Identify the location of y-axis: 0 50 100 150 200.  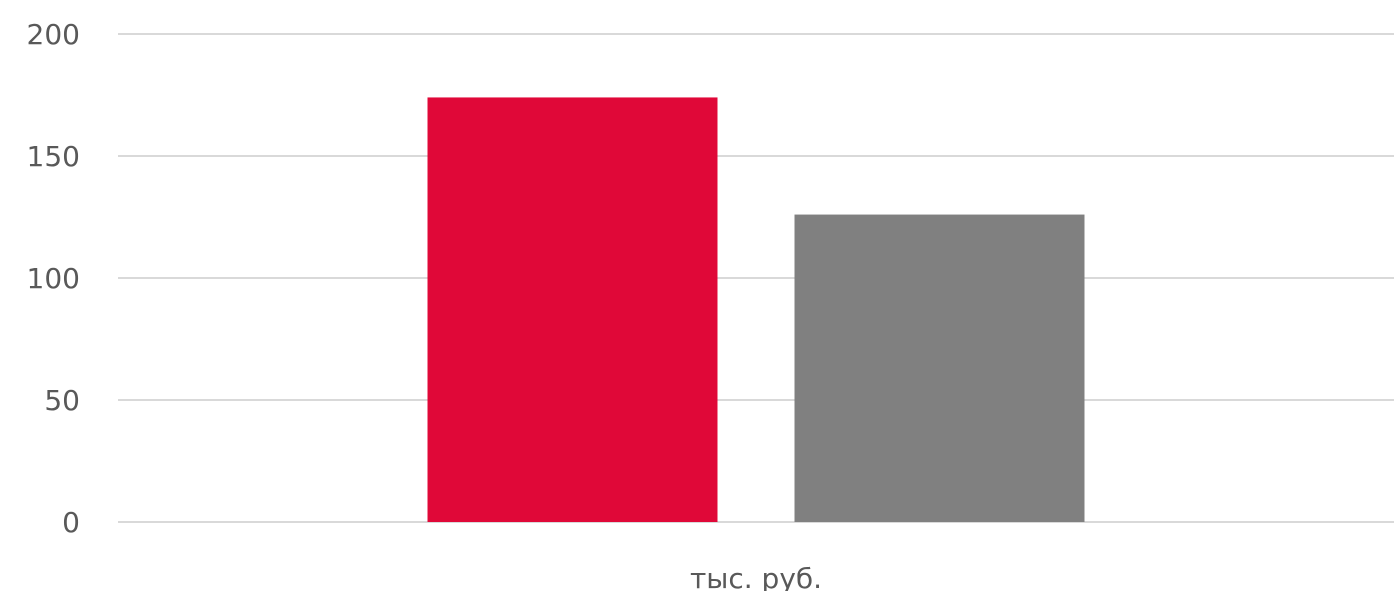
(53, 278).